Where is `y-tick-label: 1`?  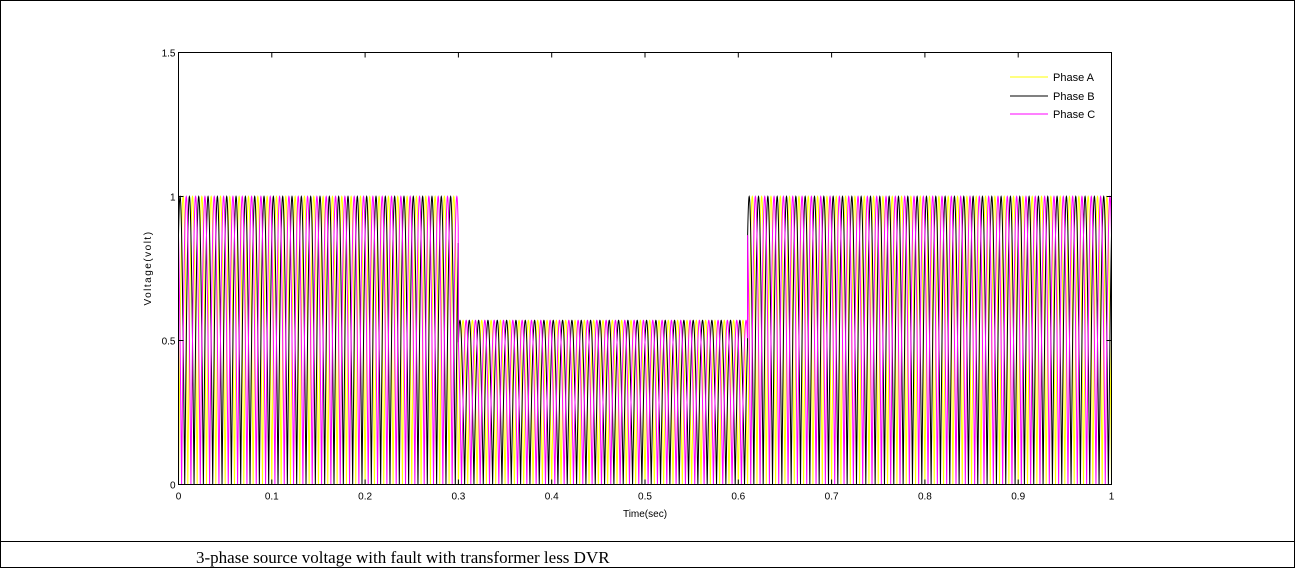
y-tick-label: 1 is located at coordinates (173, 198).